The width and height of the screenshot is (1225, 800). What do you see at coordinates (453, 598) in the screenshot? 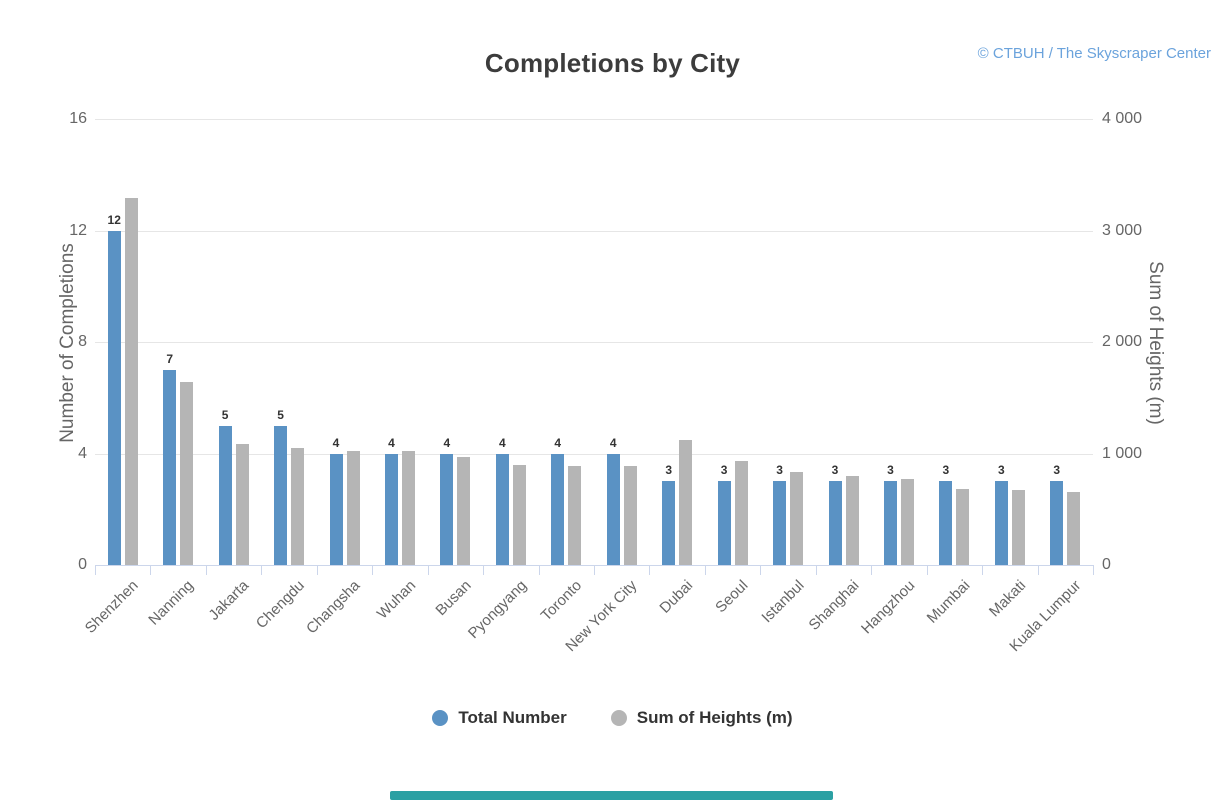
I see `x-axis-category-label: Busan` at bounding box center [453, 598].